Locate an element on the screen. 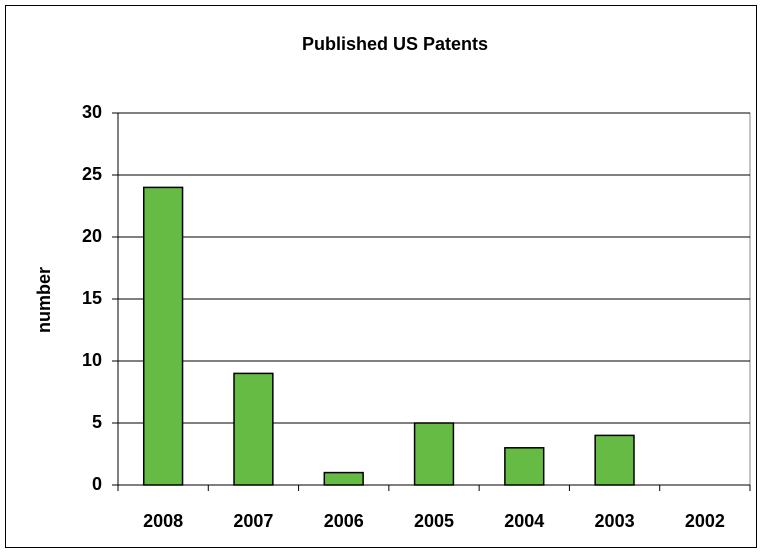 The image size is (762, 554). x-tick-label: 2005 is located at coordinates (434, 521).